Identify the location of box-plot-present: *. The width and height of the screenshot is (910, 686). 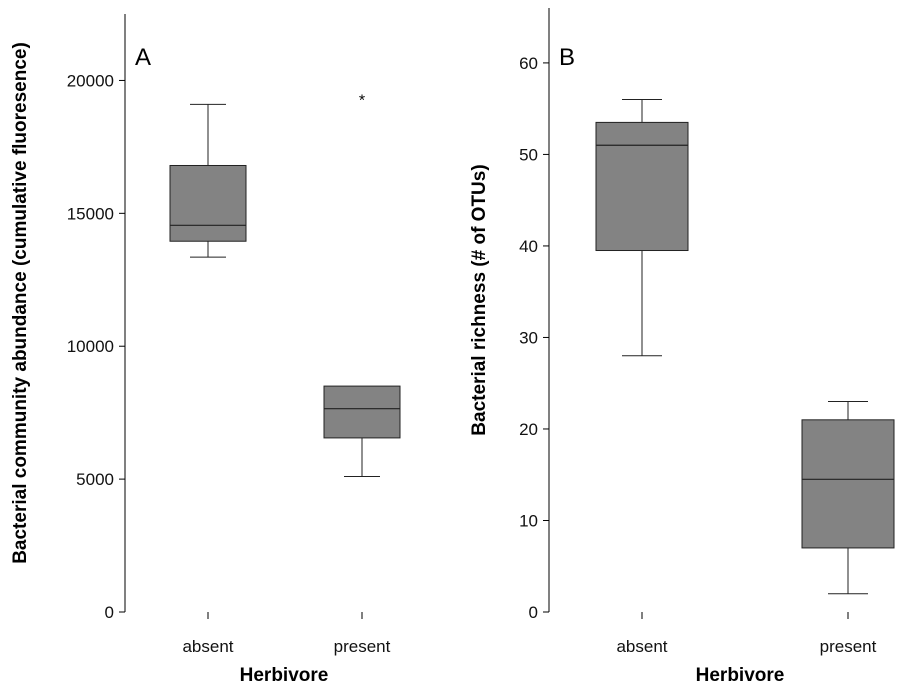
(362, 284).